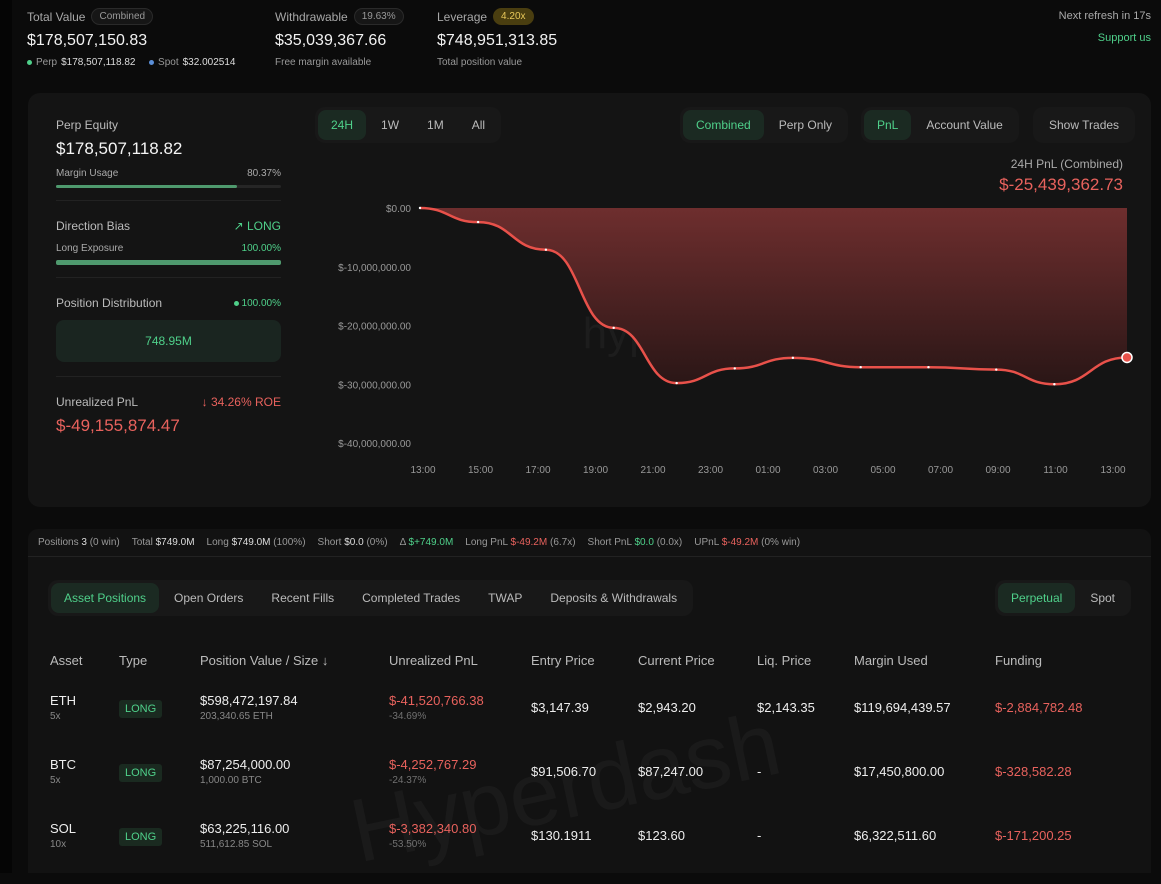  I want to click on col-liq-price: Liq. Price, so click(784, 660).